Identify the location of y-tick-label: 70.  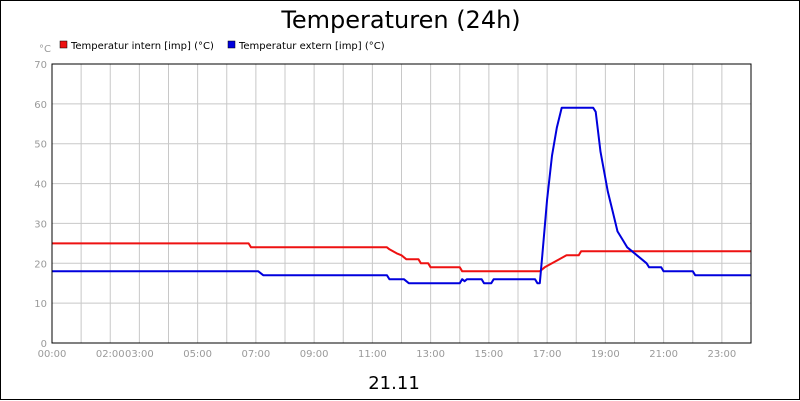
(40, 65).